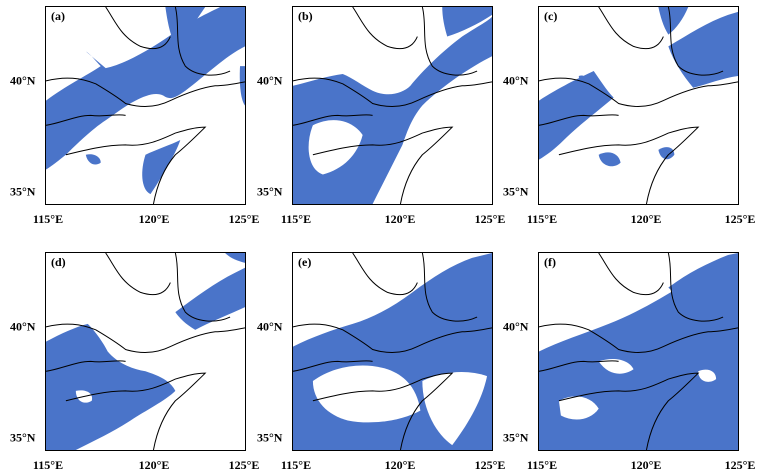 This screenshot has height=474, width=773. I want to click on map-panel-e: (e), so click(392, 351).